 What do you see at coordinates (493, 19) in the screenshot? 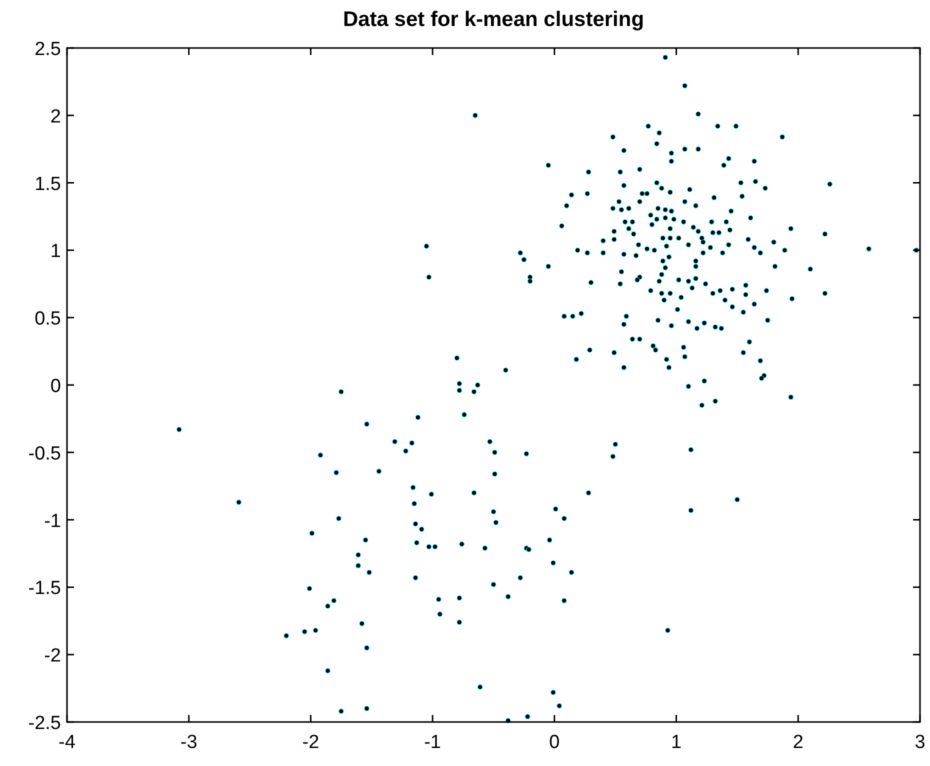
I see `chart-title: Data set for k-mean clustering` at bounding box center [493, 19].